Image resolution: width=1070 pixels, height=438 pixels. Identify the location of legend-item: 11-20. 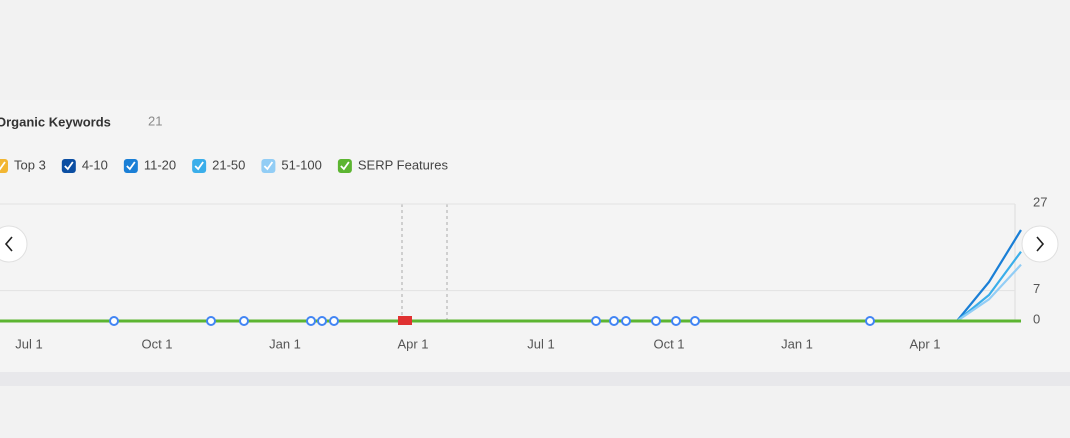
(149, 165).